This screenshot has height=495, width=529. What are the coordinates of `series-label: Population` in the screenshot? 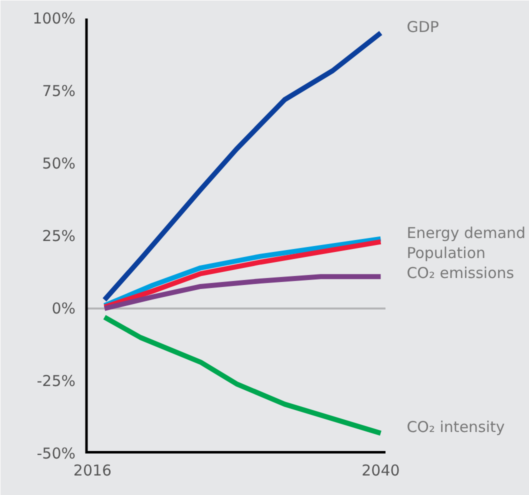 It's located at (446, 253).